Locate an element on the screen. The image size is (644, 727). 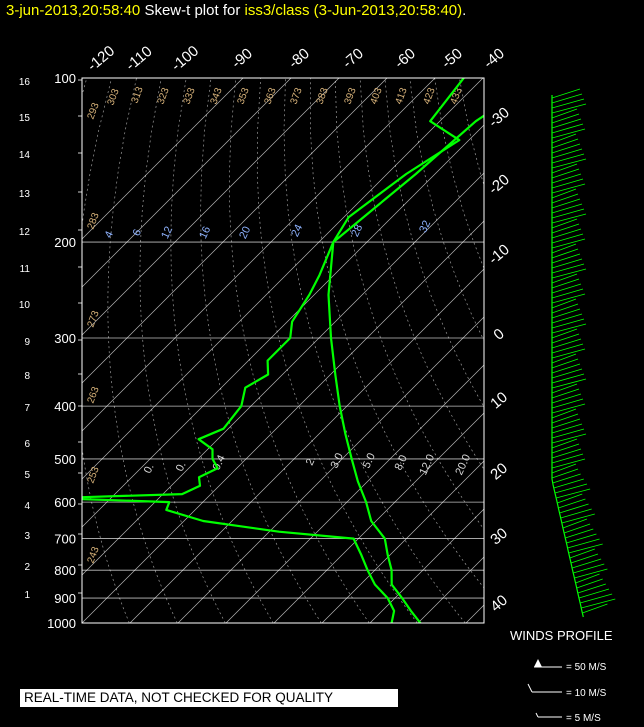
pressure-label: 300 is located at coordinates (65, 338).